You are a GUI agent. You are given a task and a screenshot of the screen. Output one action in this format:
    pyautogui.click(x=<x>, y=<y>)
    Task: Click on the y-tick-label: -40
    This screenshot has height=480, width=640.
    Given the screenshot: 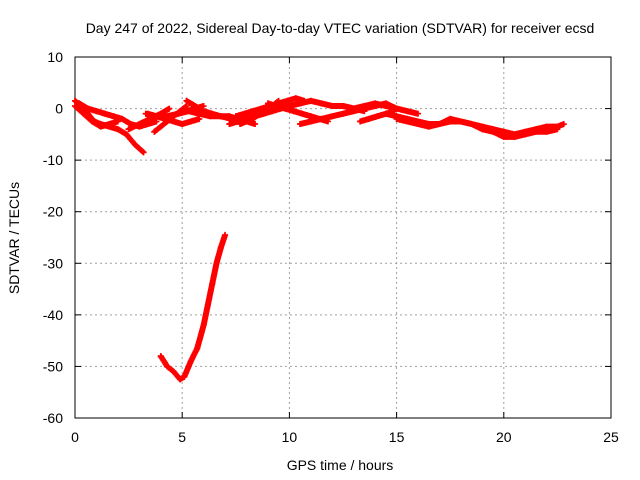 What is the action you would take?
    pyautogui.click(x=53, y=315)
    